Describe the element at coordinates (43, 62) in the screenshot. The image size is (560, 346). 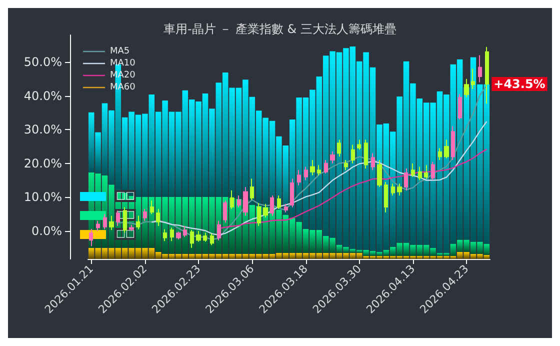
I see `y-tick-label: 50.0%` at that location.